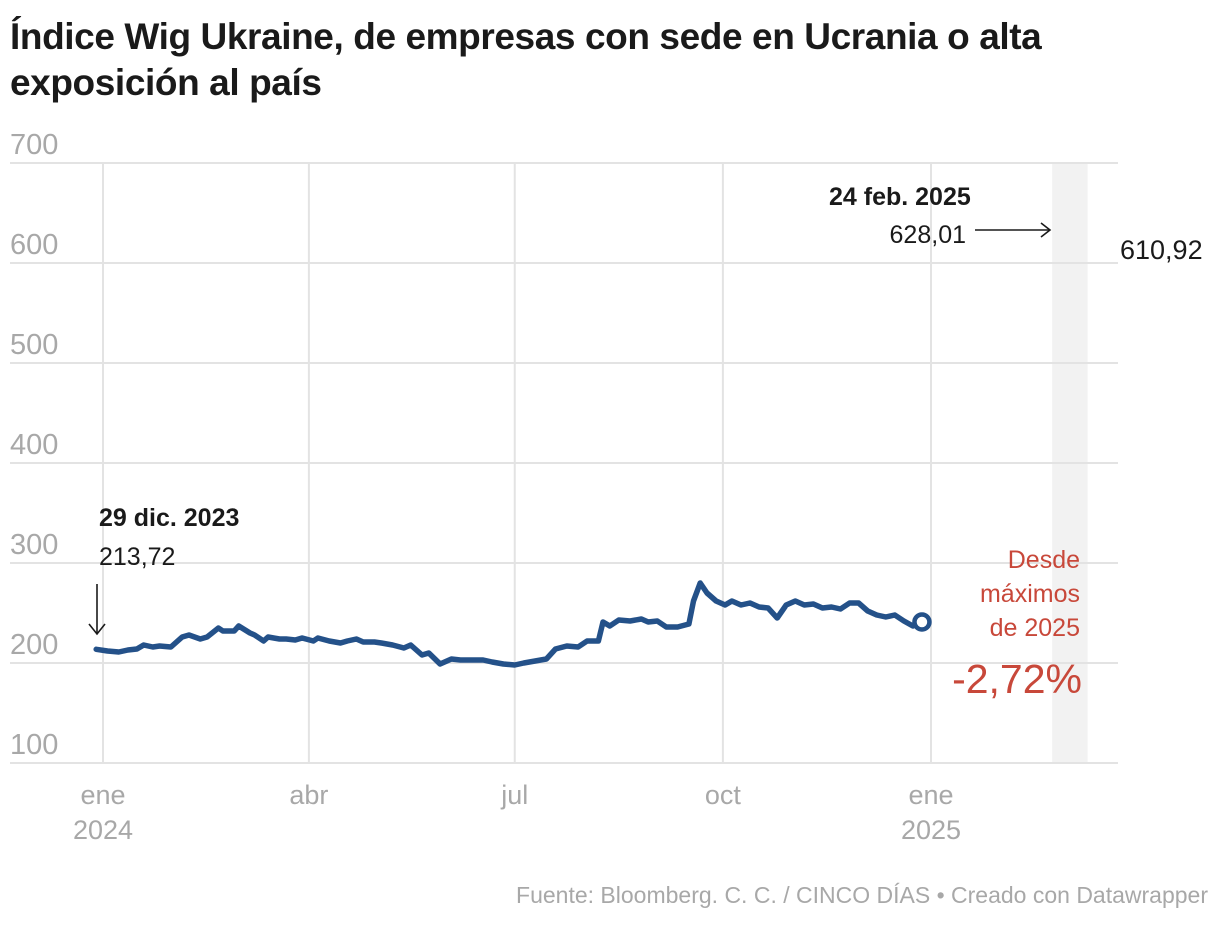  Describe the element at coordinates (514, 795) in the screenshot. I see `x-tick-label-2: jul` at that location.